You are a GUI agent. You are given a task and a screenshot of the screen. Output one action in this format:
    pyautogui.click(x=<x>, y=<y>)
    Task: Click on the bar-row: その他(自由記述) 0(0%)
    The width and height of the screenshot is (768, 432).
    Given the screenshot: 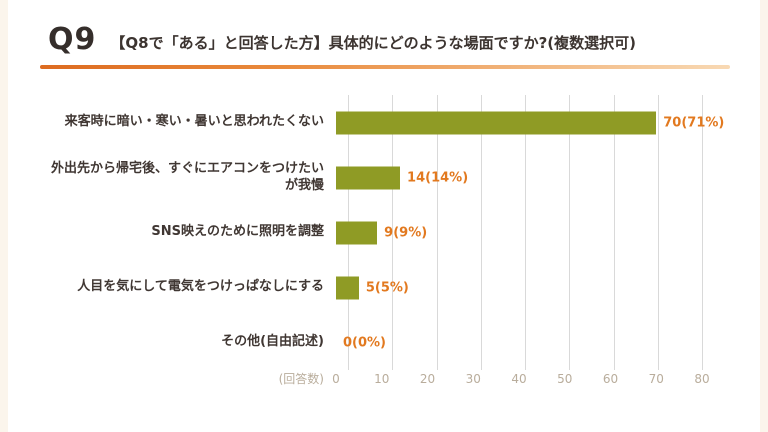 What is the action you would take?
    pyautogui.click(x=373, y=342)
    